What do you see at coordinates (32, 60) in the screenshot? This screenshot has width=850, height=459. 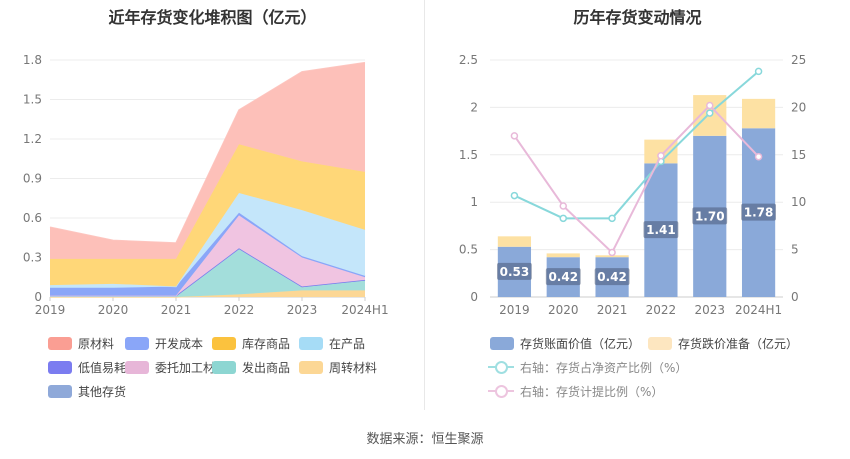 I see `y-tick-label: 1.8` at bounding box center [32, 60].